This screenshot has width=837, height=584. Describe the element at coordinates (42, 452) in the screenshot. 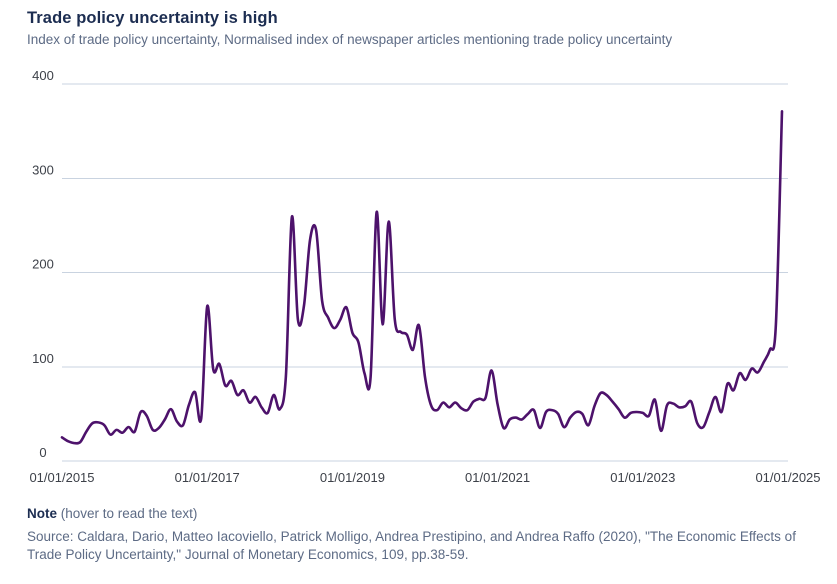

I see `y-tick-label: 0` at that location.